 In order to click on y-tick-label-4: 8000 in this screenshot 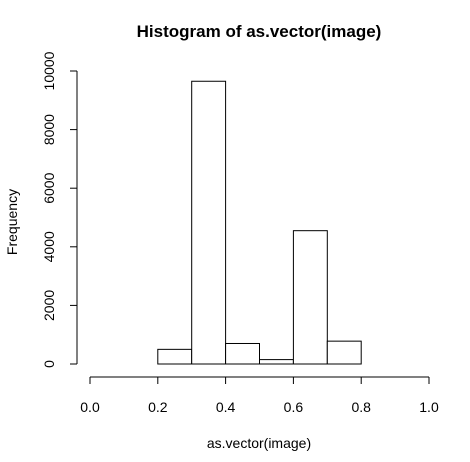, I will do `click(49, 129)`.